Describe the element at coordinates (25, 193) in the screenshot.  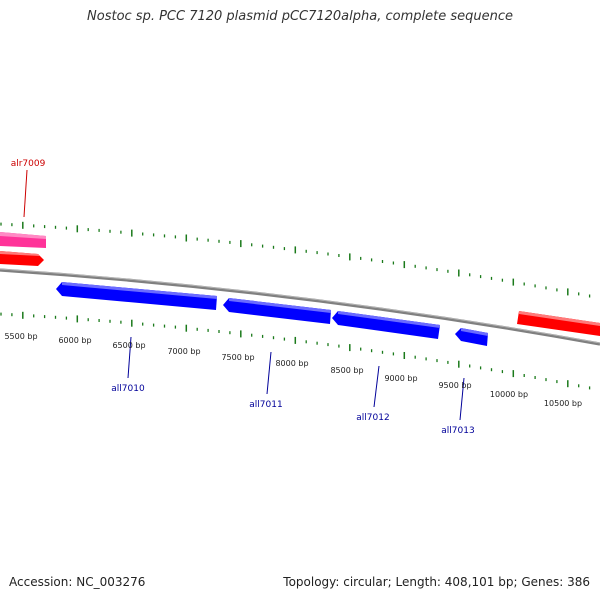
I see `gene-alr7009-callout` at that location.